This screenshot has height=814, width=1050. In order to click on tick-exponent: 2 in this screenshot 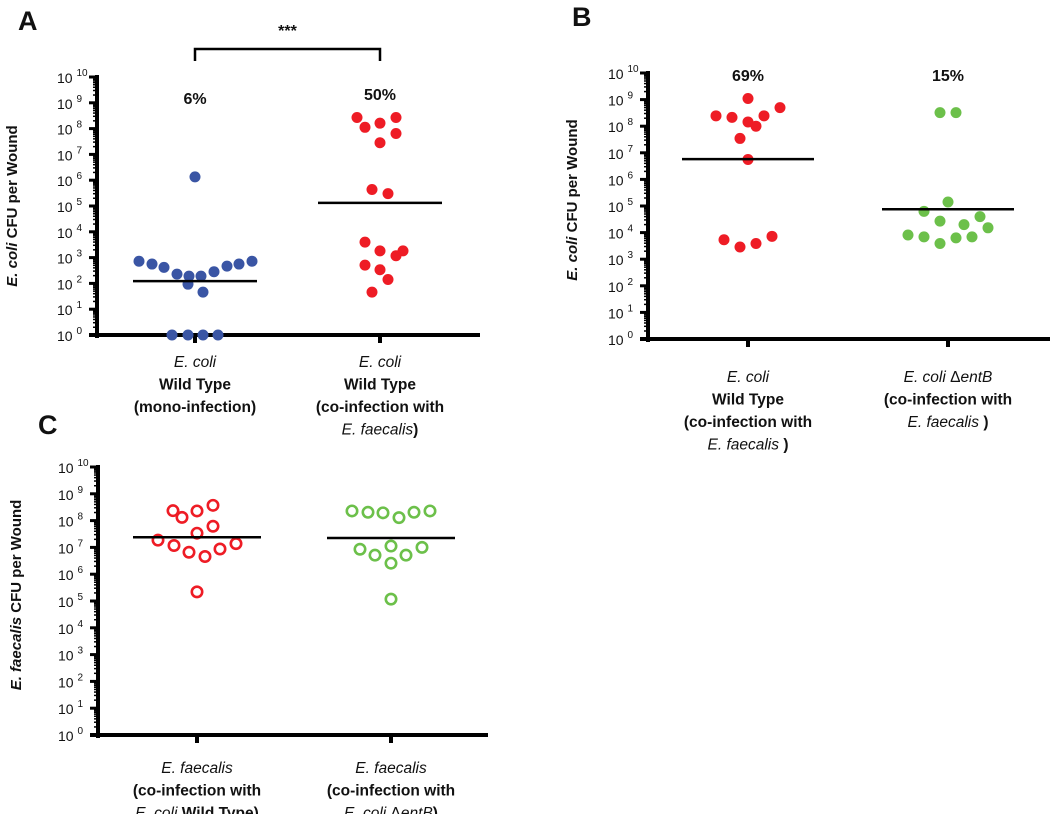, I will do `click(80, 677)`.